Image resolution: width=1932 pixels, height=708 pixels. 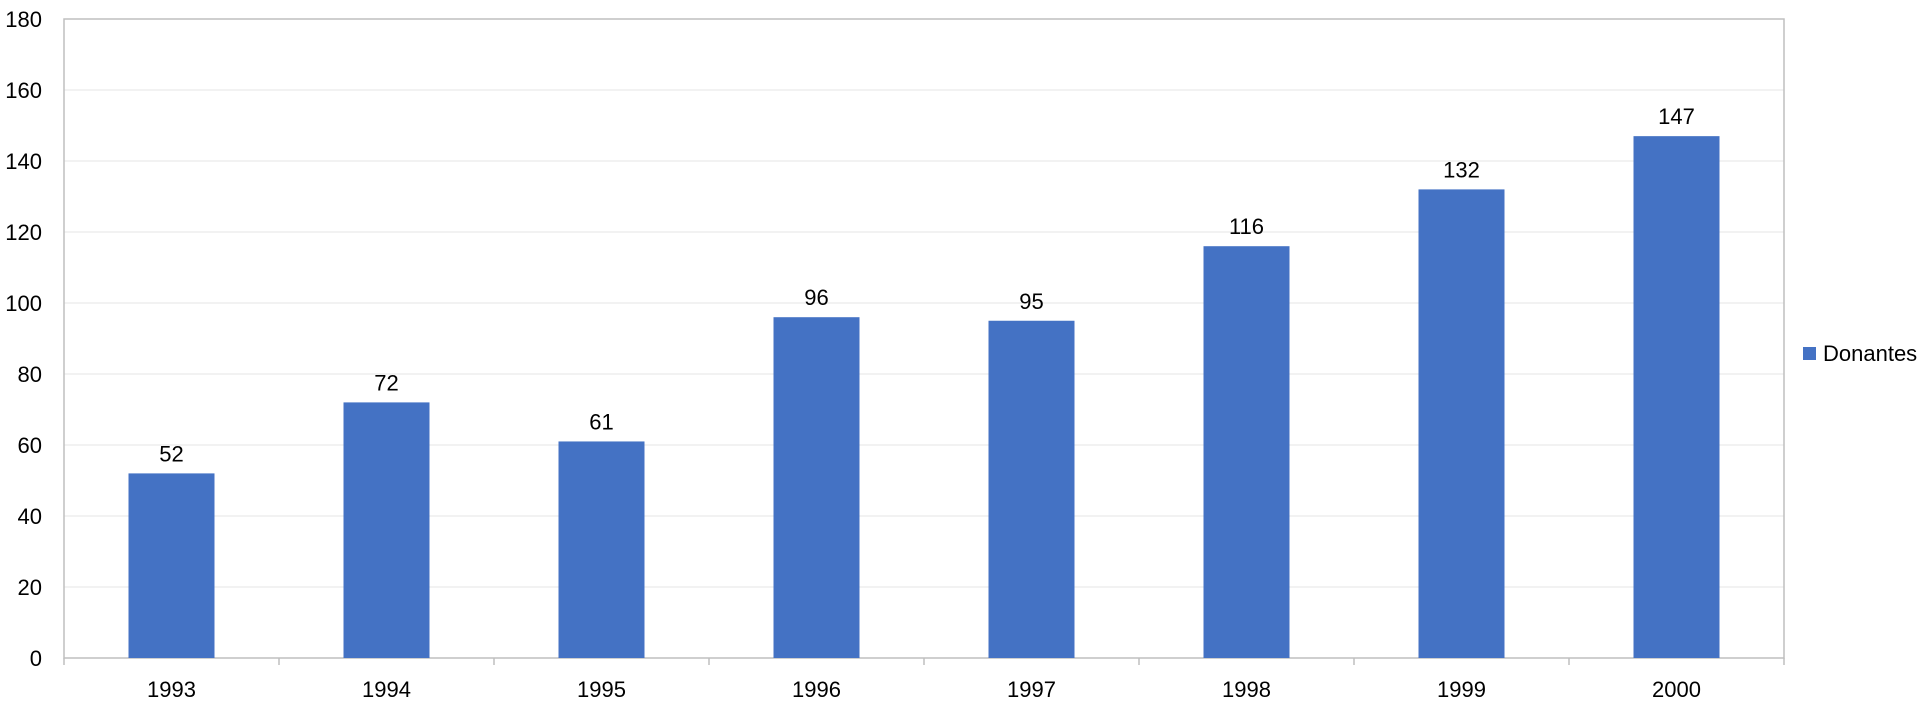 What do you see at coordinates (386, 382) in the screenshot?
I see `data-label: 72` at bounding box center [386, 382].